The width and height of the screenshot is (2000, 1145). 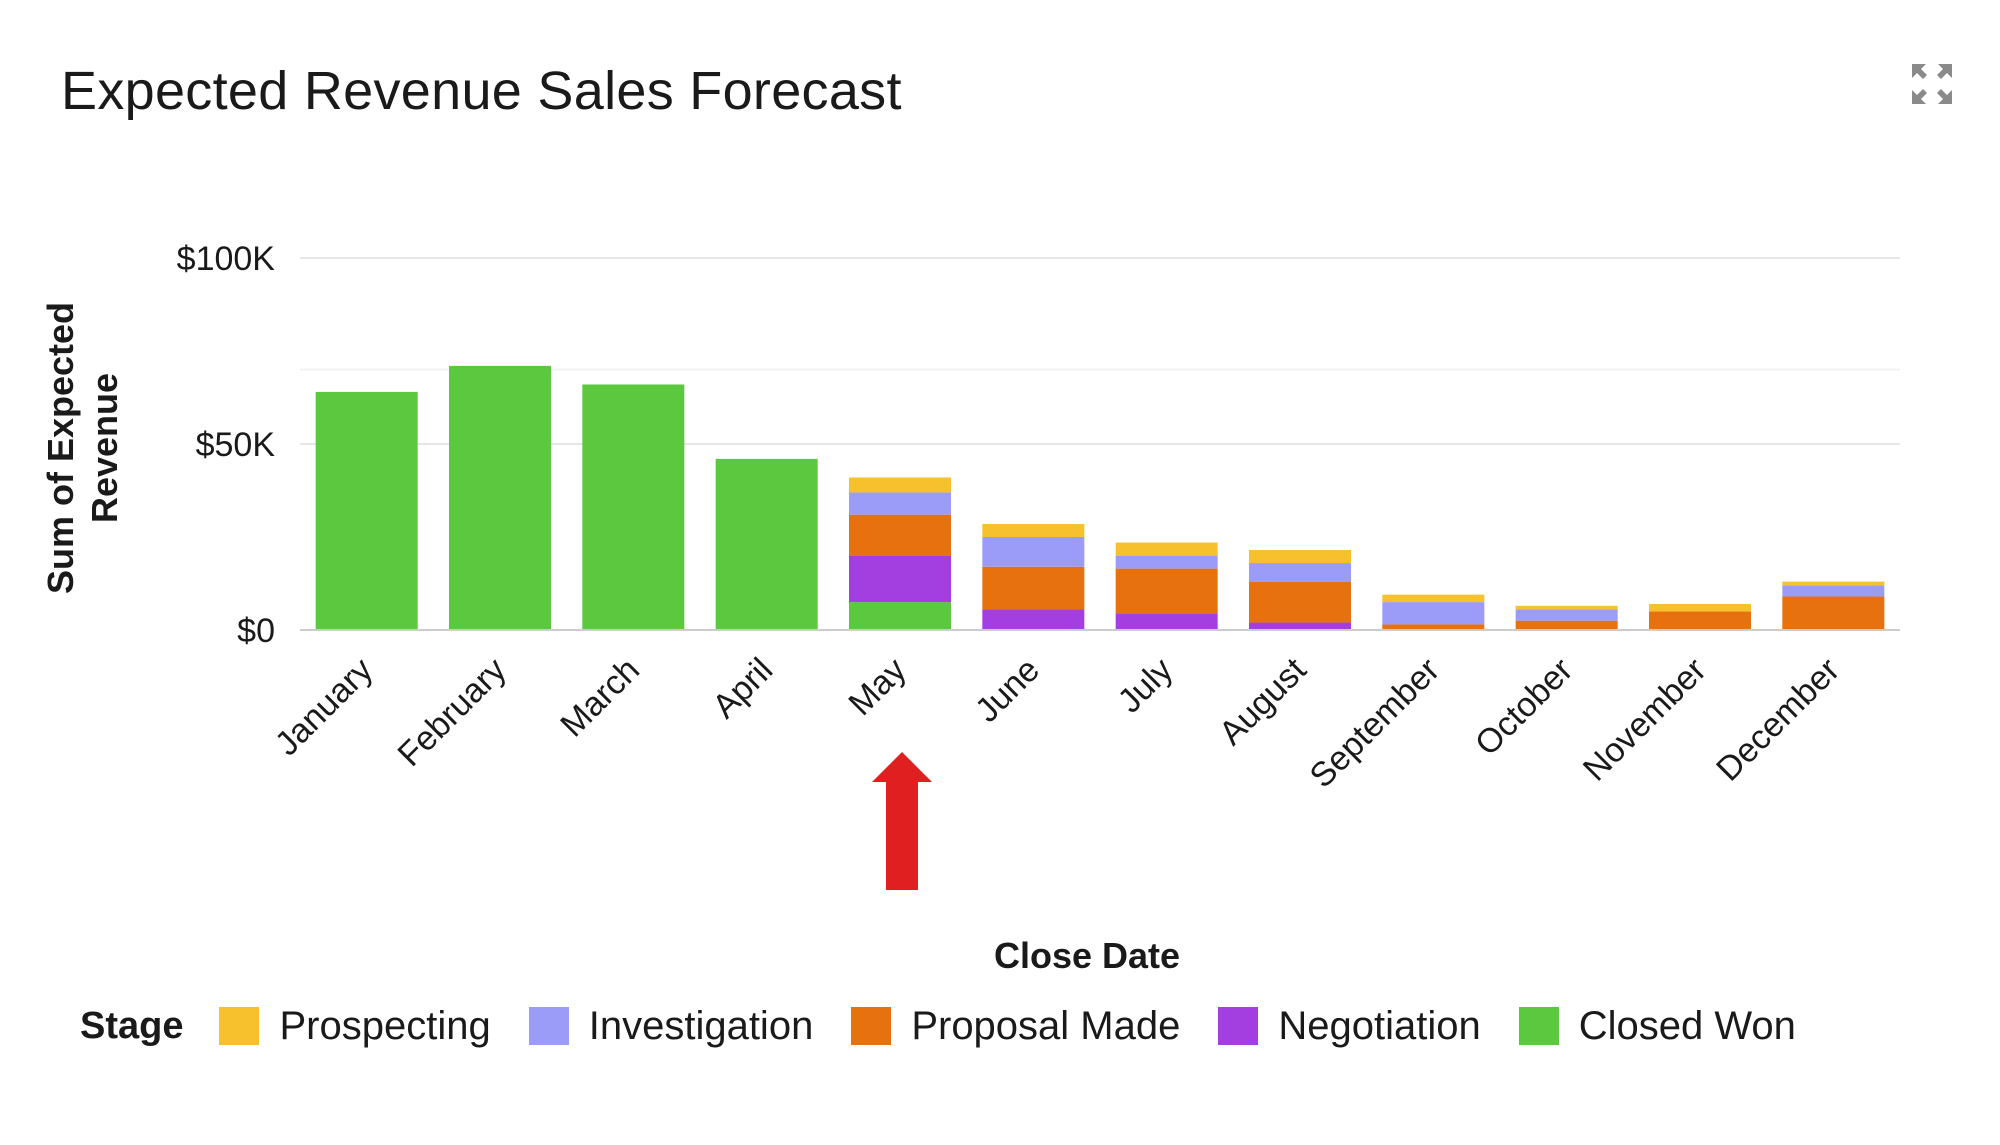 I want to click on bar-investigation-july, so click(x=1166, y=562).